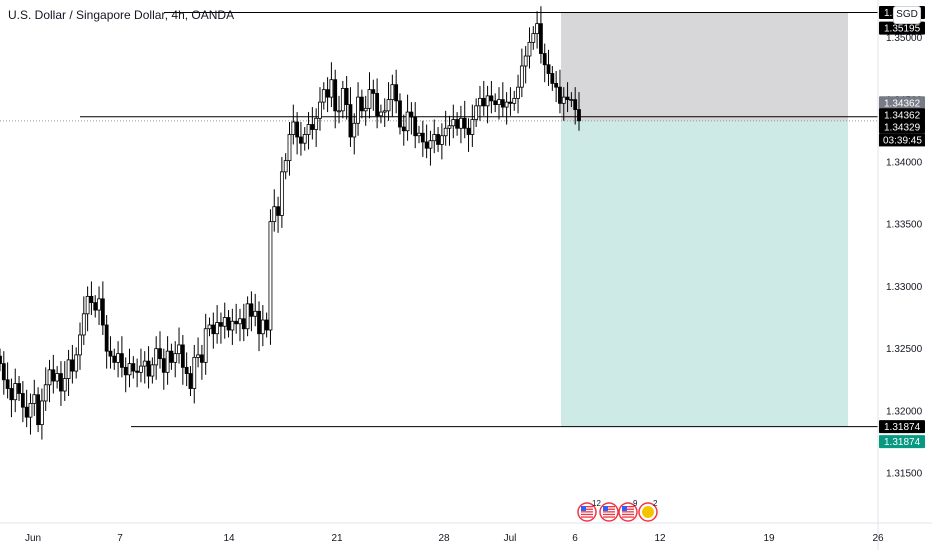 This screenshot has height=550, width=932. I want to click on x-tick-label: 14, so click(229, 538).